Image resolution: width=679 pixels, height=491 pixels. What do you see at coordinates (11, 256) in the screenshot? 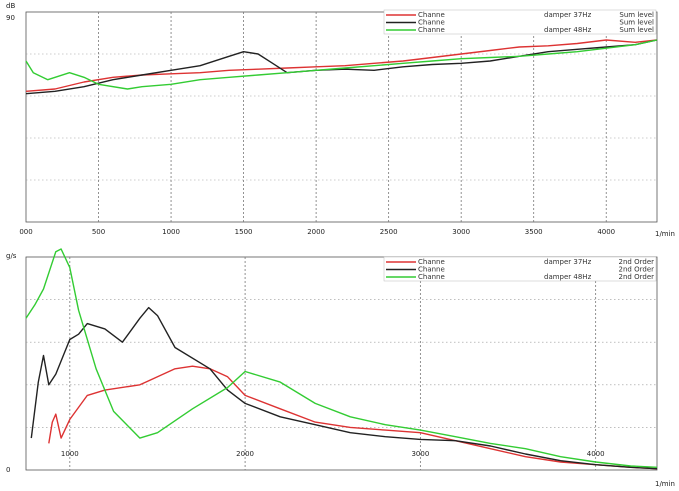
I see `y-axis-label: g/s` at bounding box center [11, 256].